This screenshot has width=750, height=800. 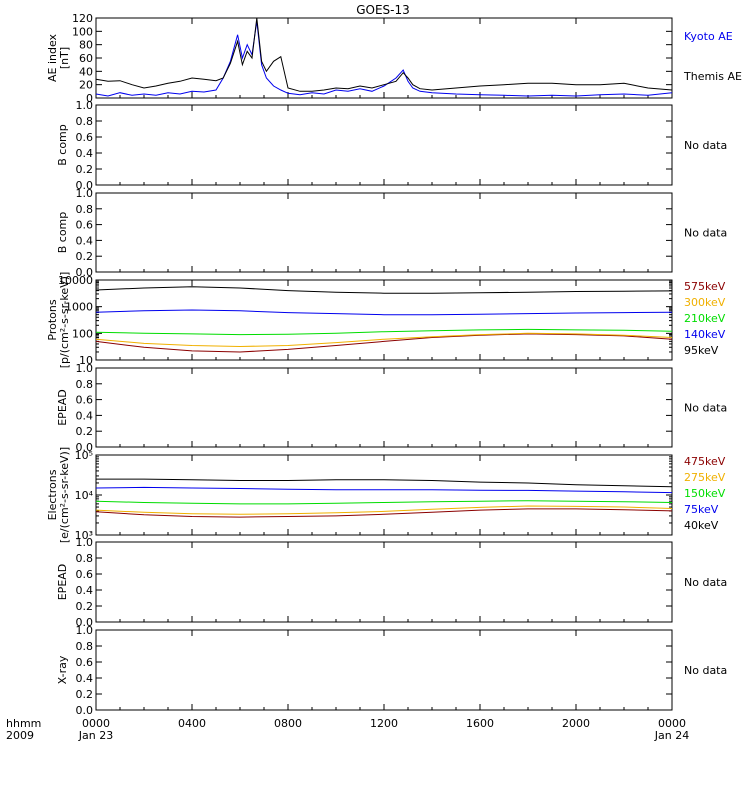 I want to click on time-tick-label: 1200, so click(x=384, y=723).